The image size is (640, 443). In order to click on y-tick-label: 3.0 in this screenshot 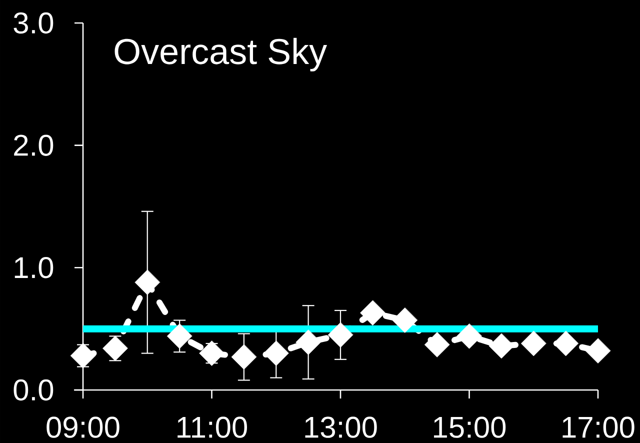, I will do `click(34, 23)`.